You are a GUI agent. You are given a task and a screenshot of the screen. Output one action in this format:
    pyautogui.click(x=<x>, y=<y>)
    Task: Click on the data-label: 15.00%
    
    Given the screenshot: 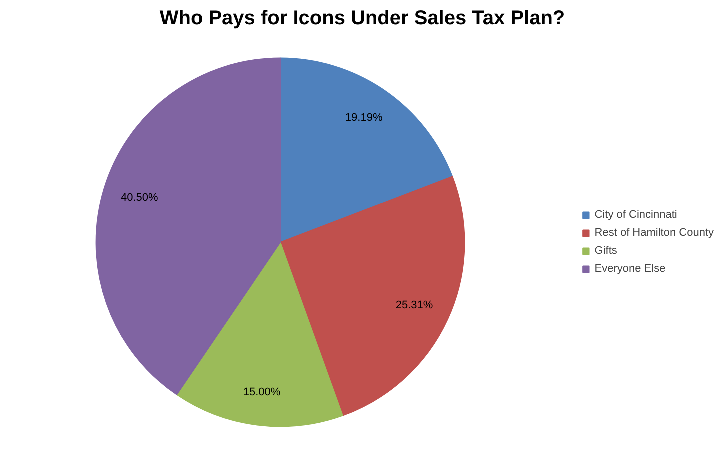 What is the action you would take?
    pyautogui.click(x=262, y=392)
    